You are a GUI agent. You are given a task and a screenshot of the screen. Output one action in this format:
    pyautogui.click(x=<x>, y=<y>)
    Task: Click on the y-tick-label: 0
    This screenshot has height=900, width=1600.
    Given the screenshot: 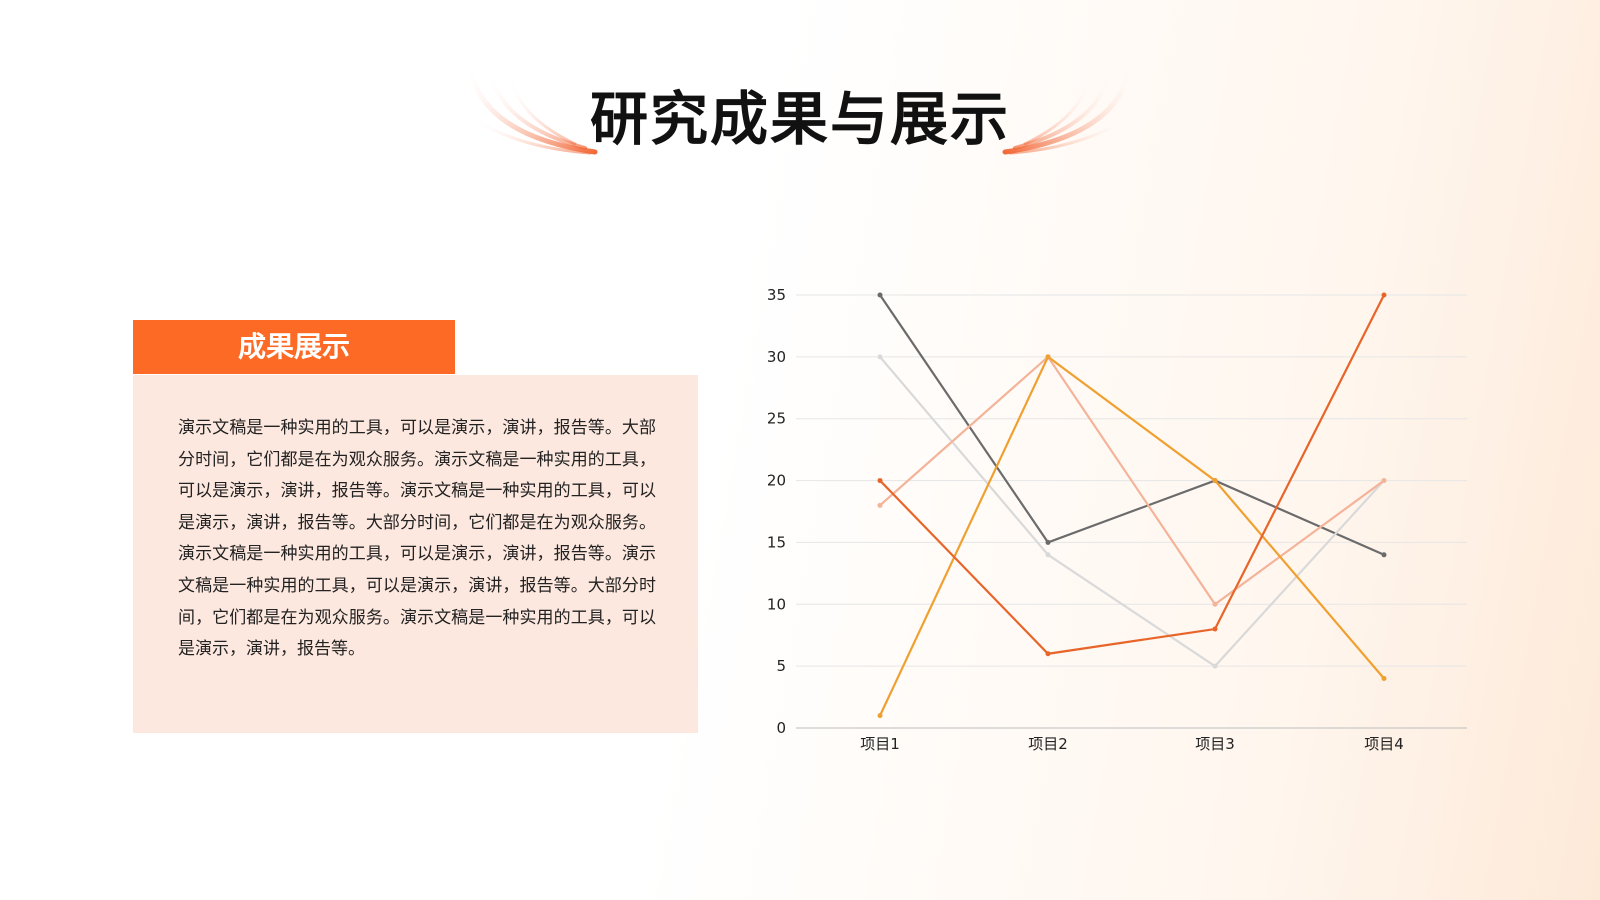 What is the action you would take?
    pyautogui.click(x=781, y=728)
    